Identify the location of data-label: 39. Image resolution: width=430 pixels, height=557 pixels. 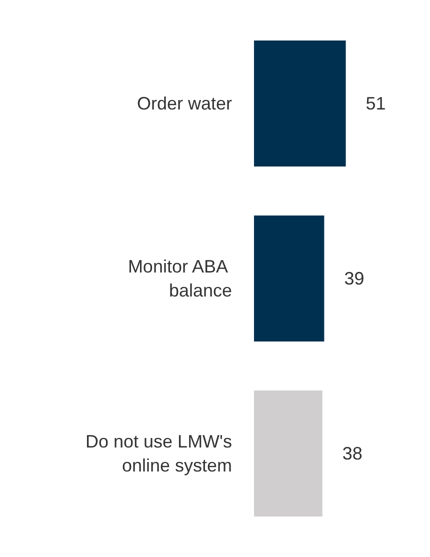
(354, 278).